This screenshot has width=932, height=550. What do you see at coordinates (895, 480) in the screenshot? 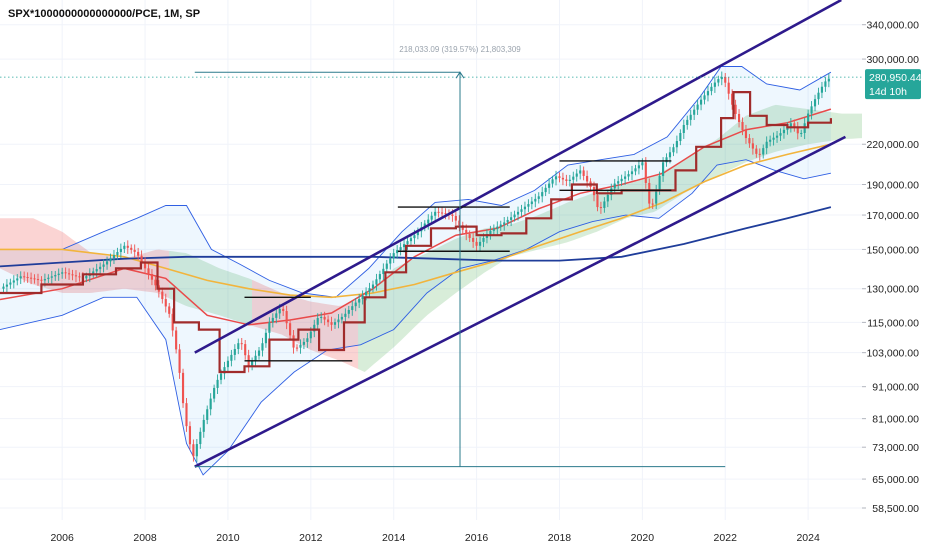
I see `y-axis-tick-label: 65,000.00` at bounding box center [895, 480].